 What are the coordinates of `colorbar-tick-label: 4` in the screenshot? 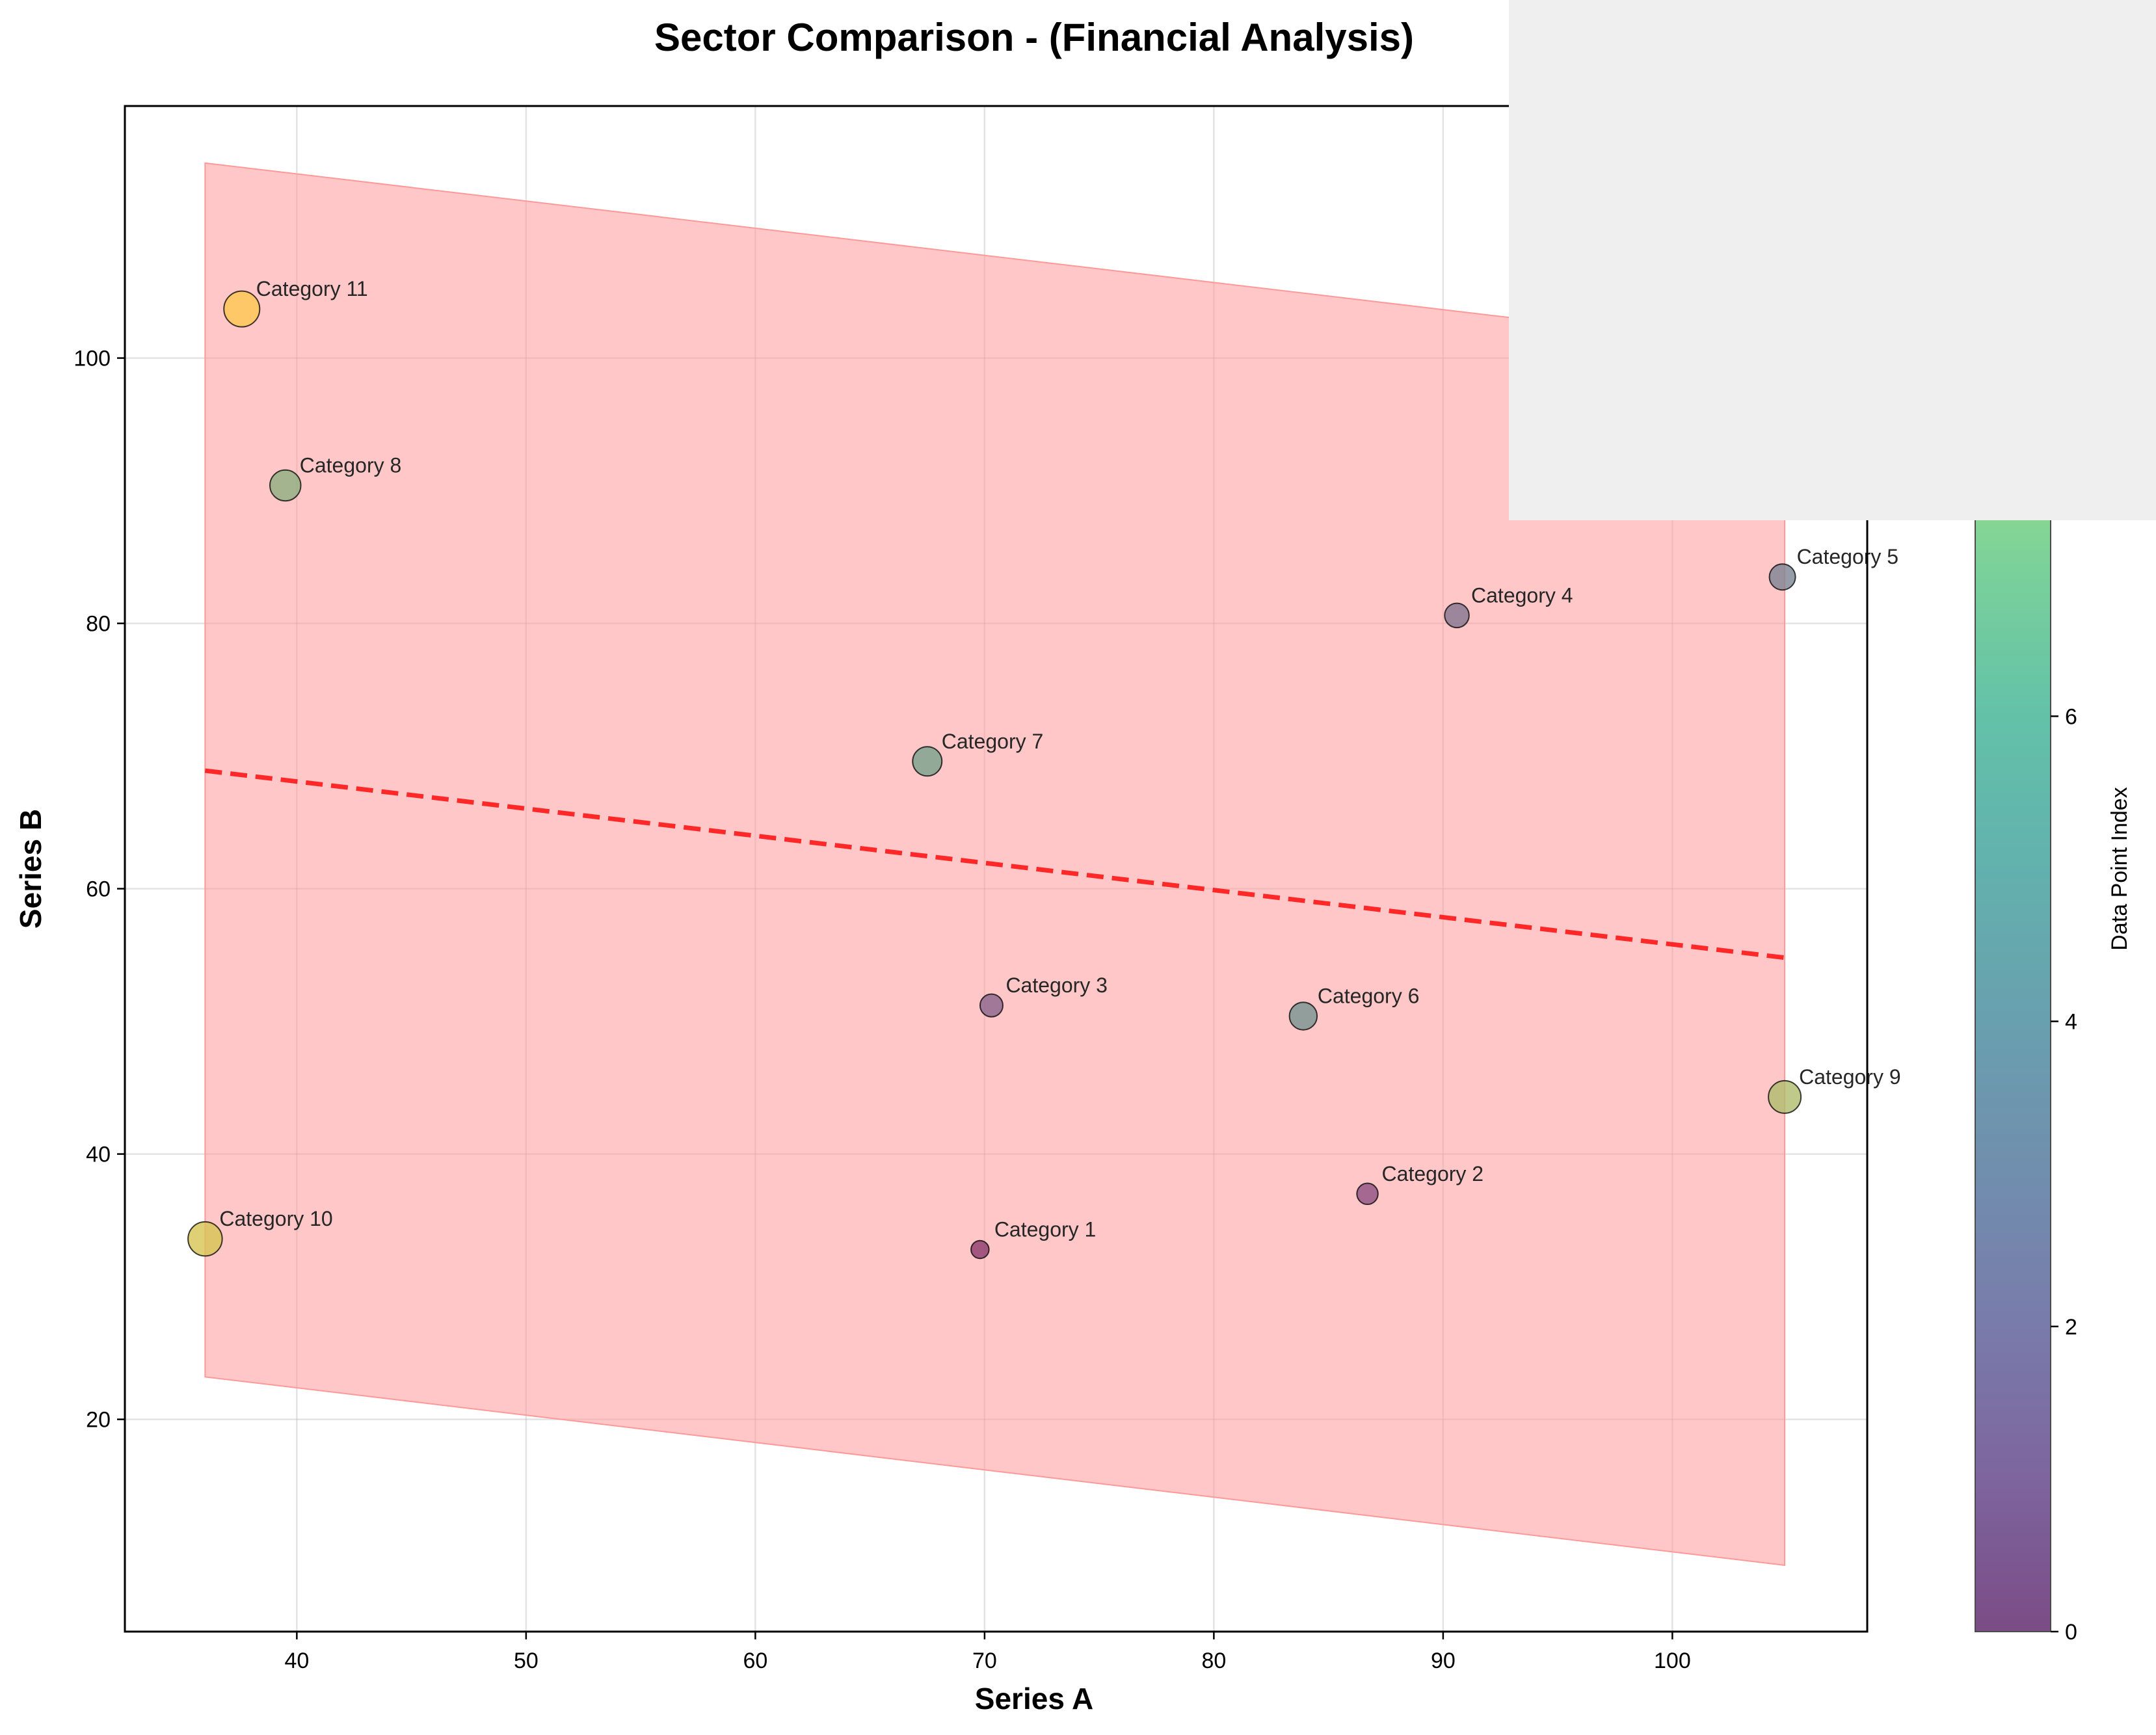 It's located at (2071, 1022).